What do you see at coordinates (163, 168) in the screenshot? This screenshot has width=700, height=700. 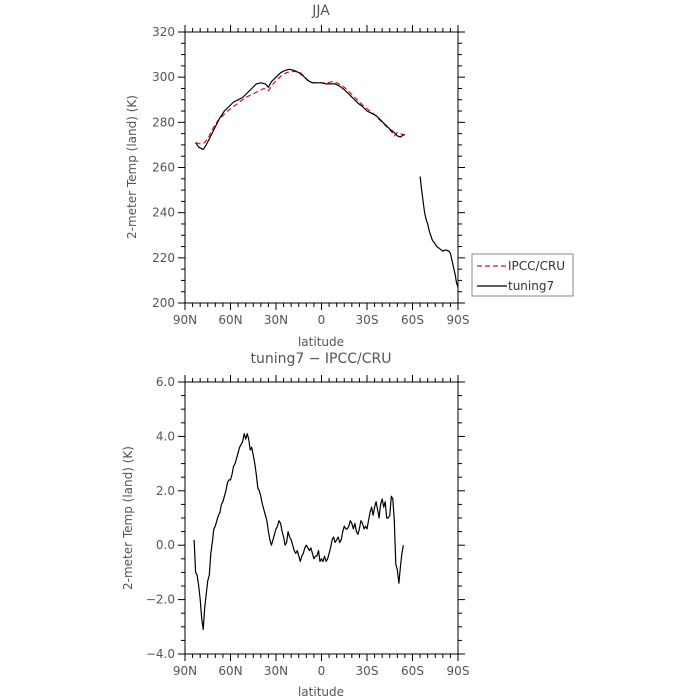 I see `y-tick-label: 260` at bounding box center [163, 168].